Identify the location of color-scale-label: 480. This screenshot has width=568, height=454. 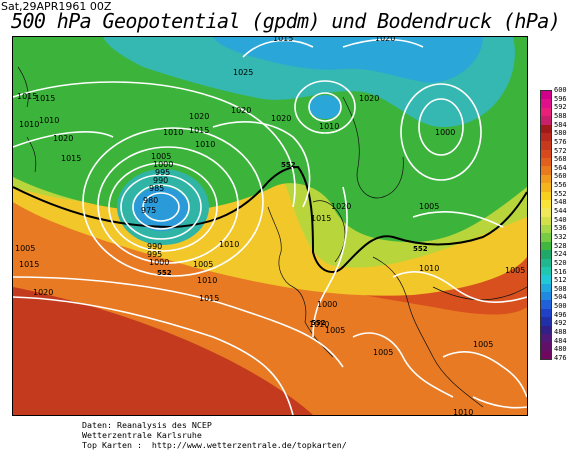
(560, 349).